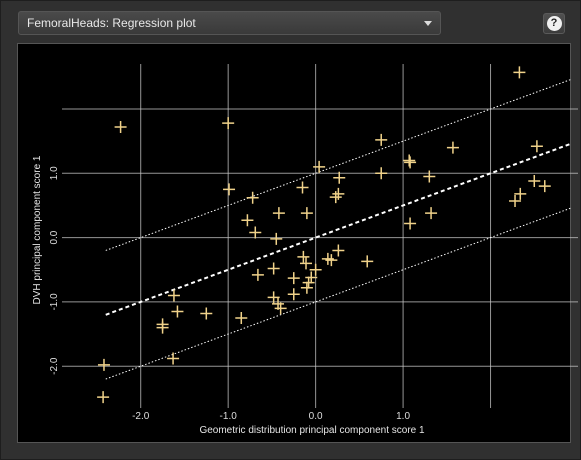  Describe the element at coordinates (229, 416) in the screenshot. I see `x-tick-label: -1.0` at that location.